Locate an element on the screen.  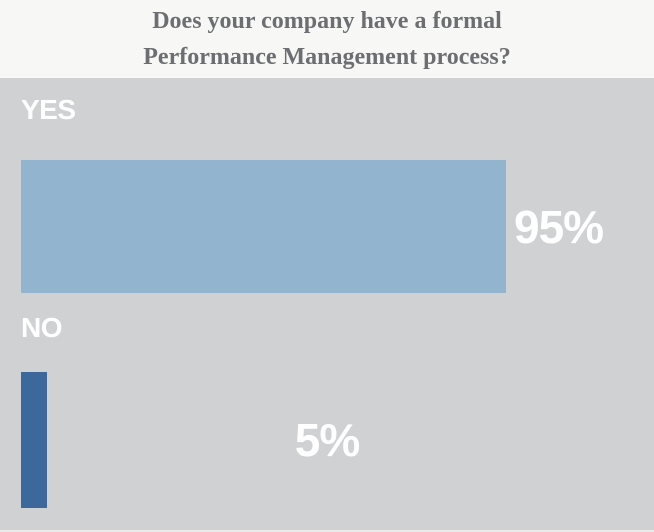
category-label-no: NO is located at coordinates (42, 327).